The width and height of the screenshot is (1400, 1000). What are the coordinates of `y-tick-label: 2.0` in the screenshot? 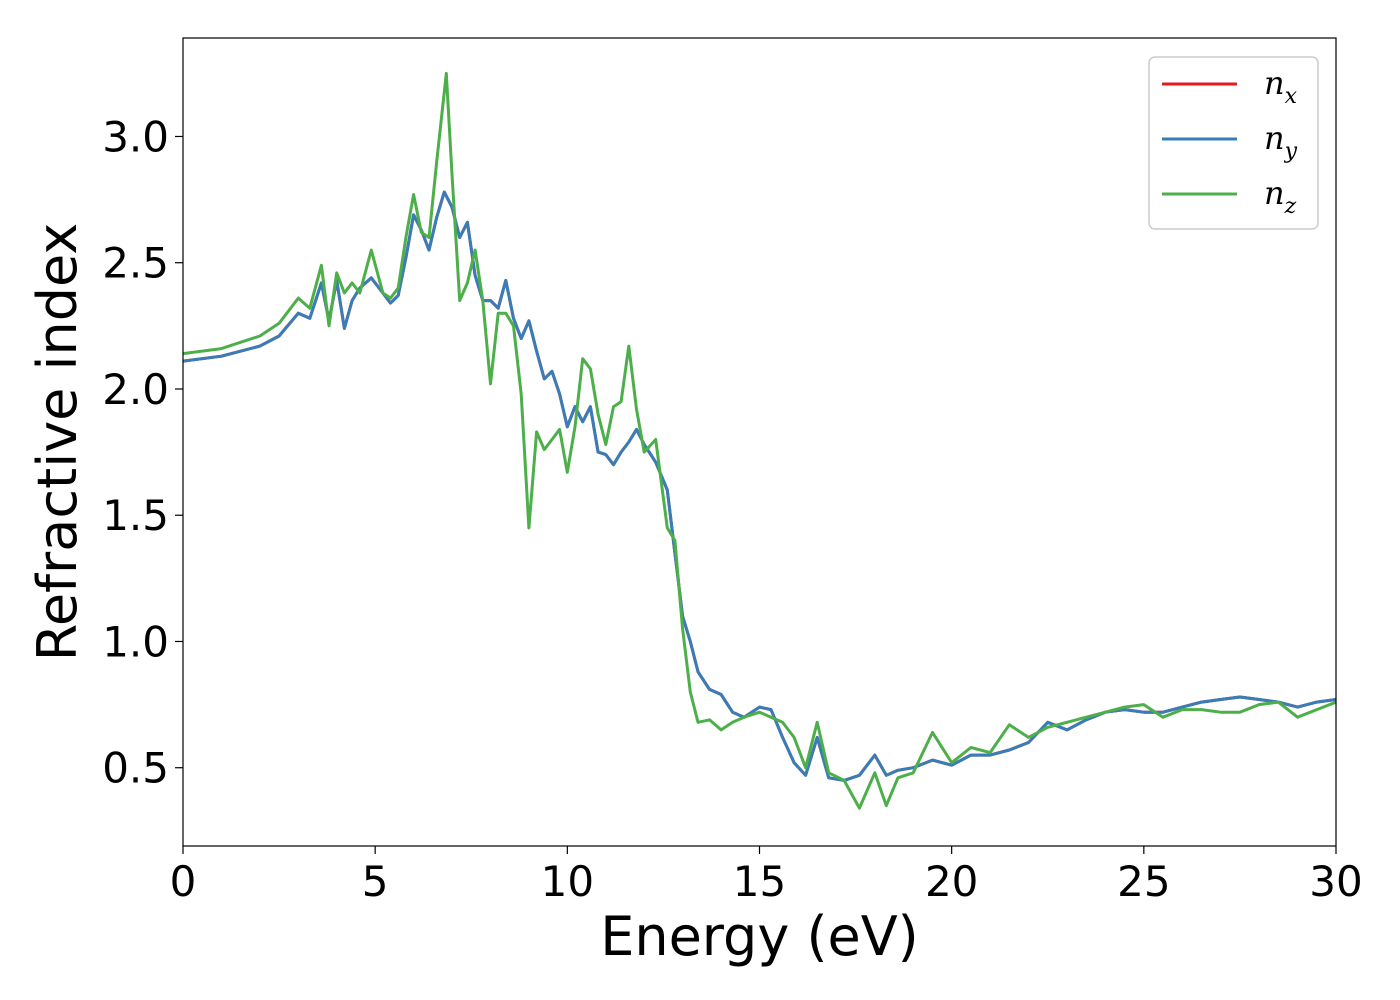 It's located at (135, 389).